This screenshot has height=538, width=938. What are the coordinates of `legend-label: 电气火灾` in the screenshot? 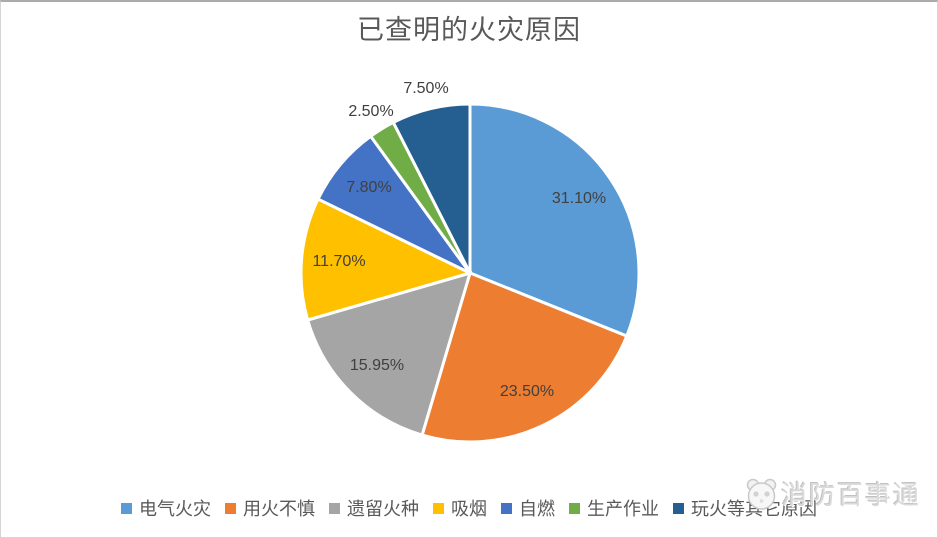 It's located at (175, 509).